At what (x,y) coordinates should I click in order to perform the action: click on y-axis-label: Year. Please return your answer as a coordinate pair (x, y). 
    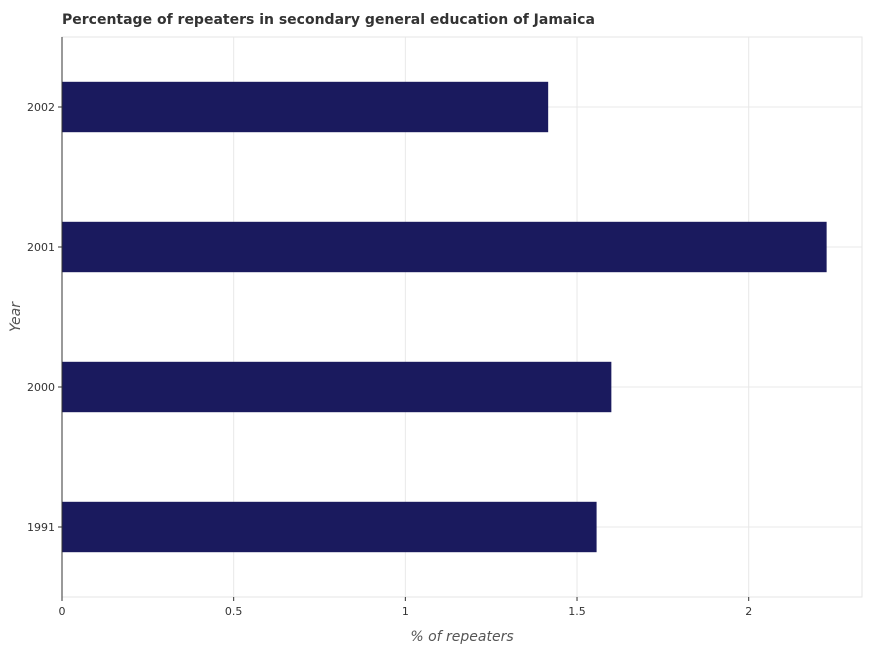
    Looking at the image, I should click on (16, 316).